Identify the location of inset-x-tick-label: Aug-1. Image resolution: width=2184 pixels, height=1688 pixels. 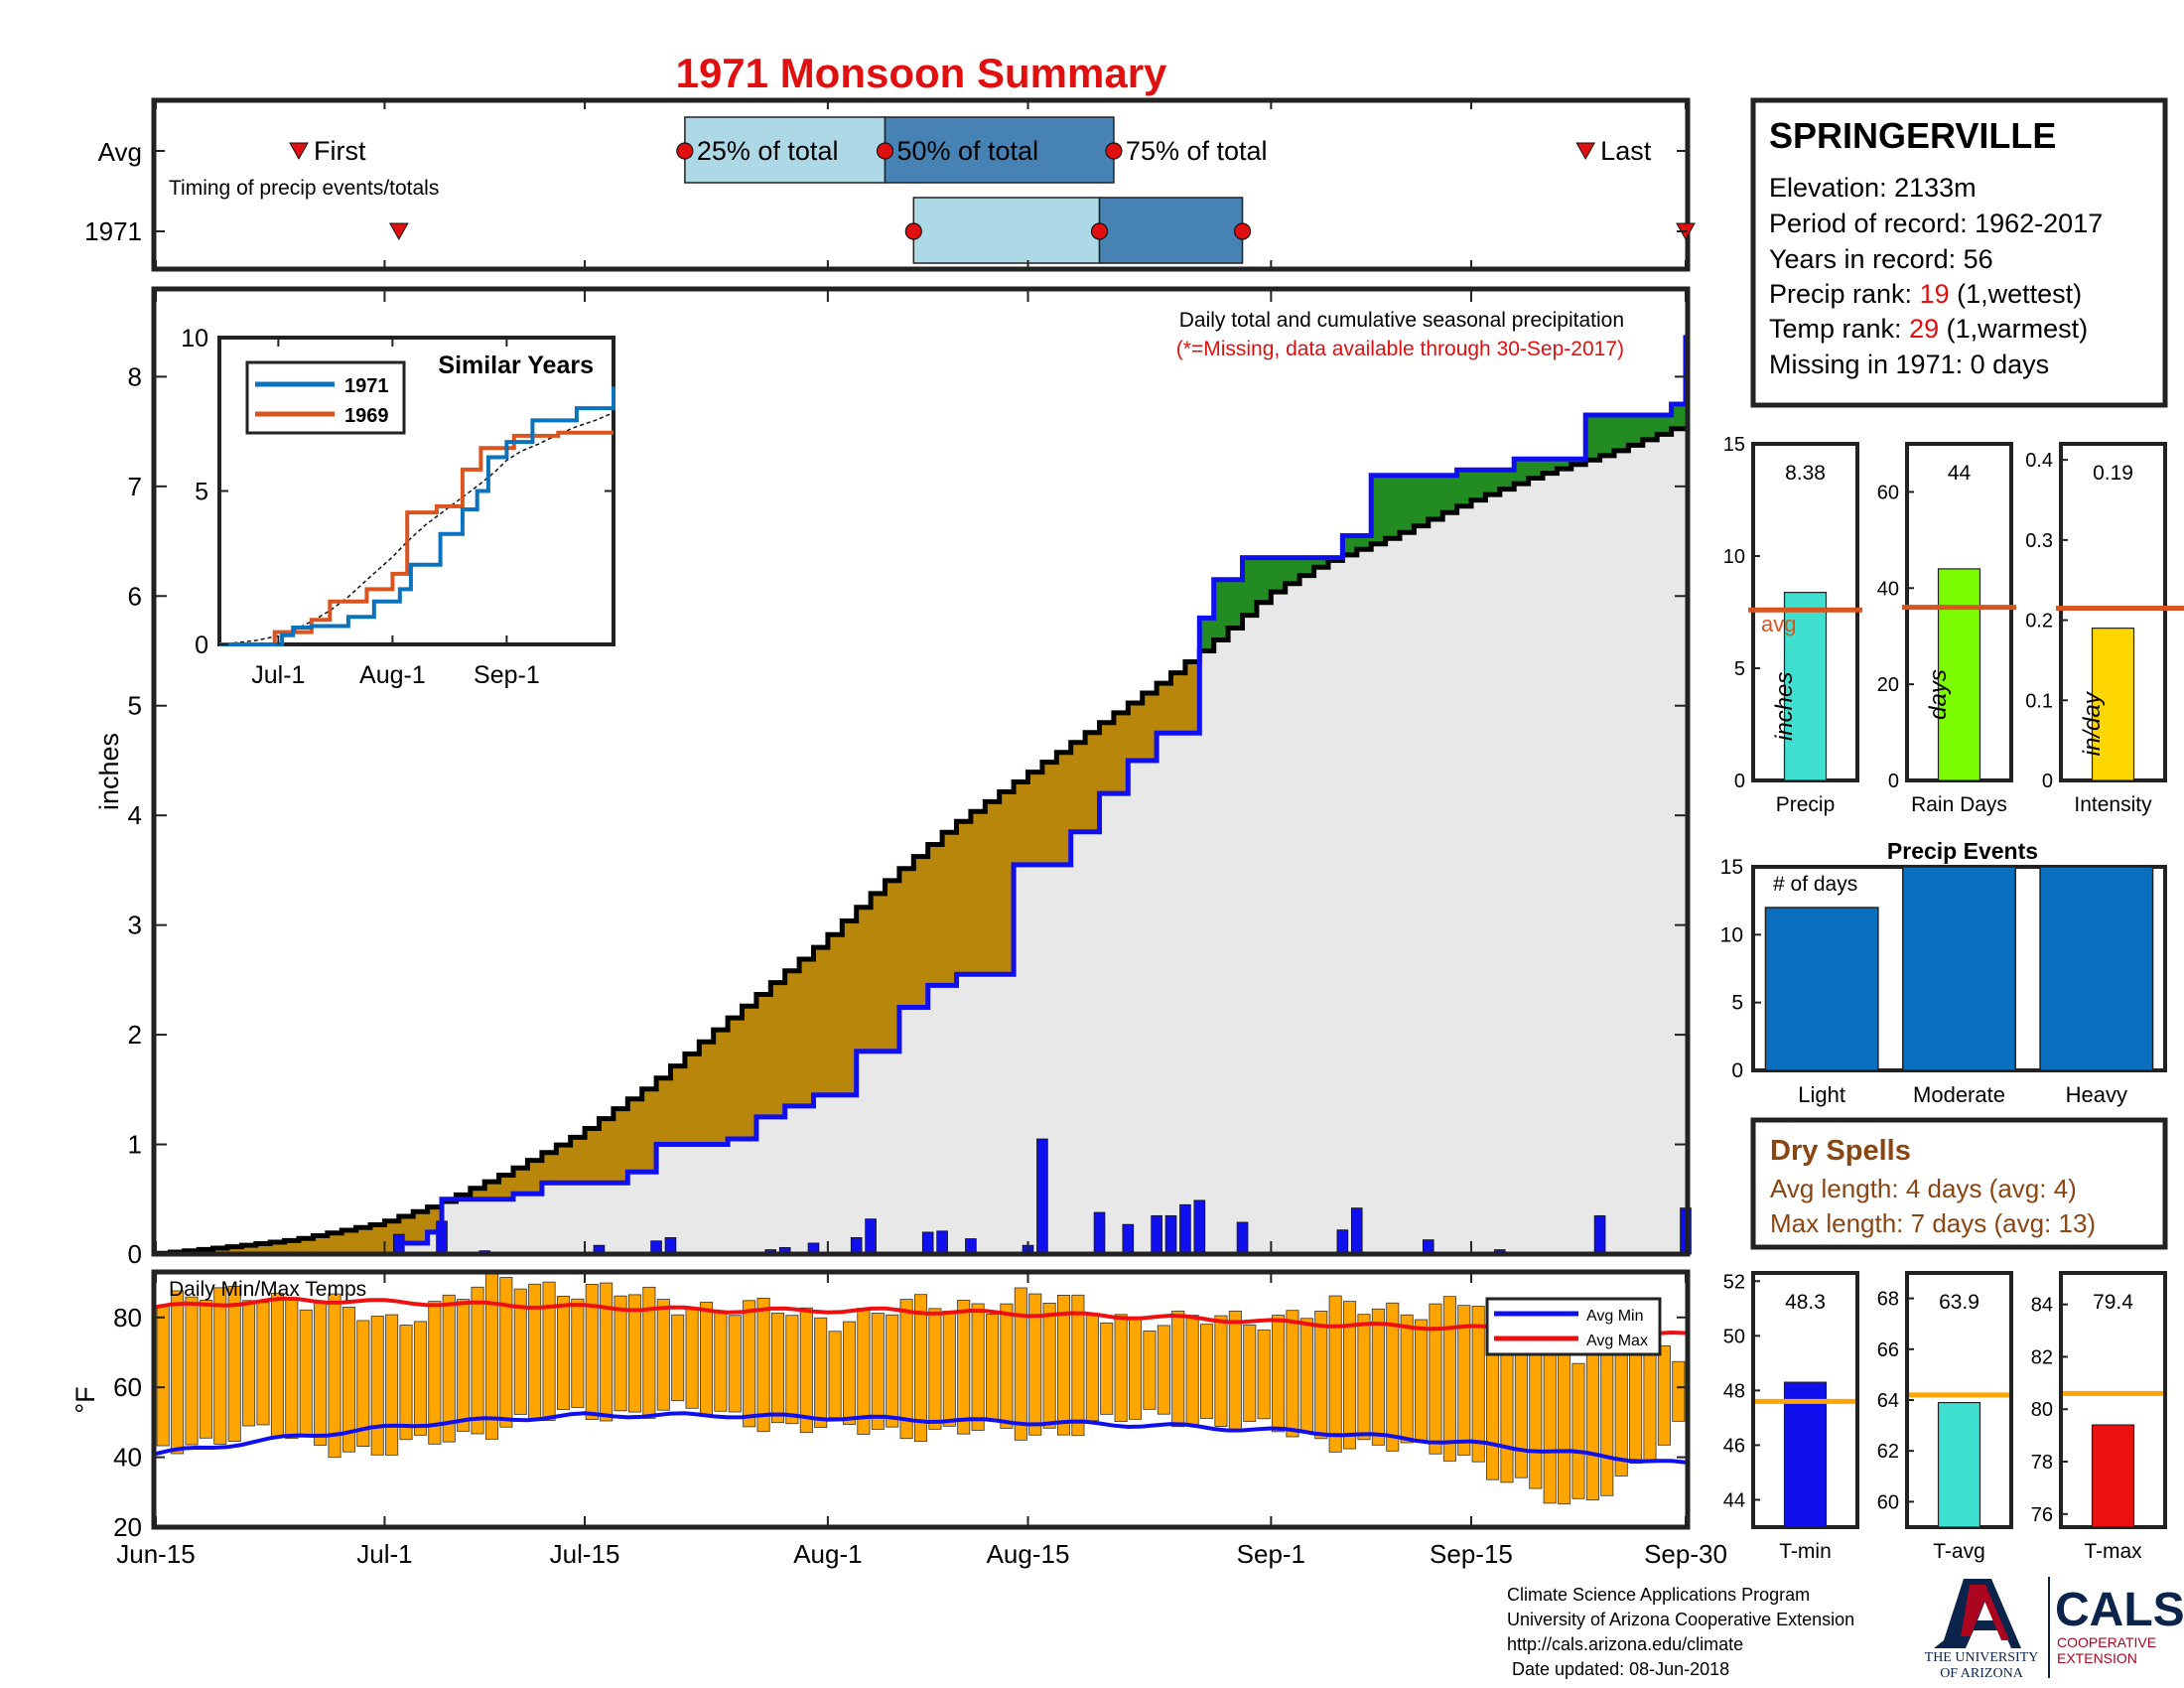
(392, 675).